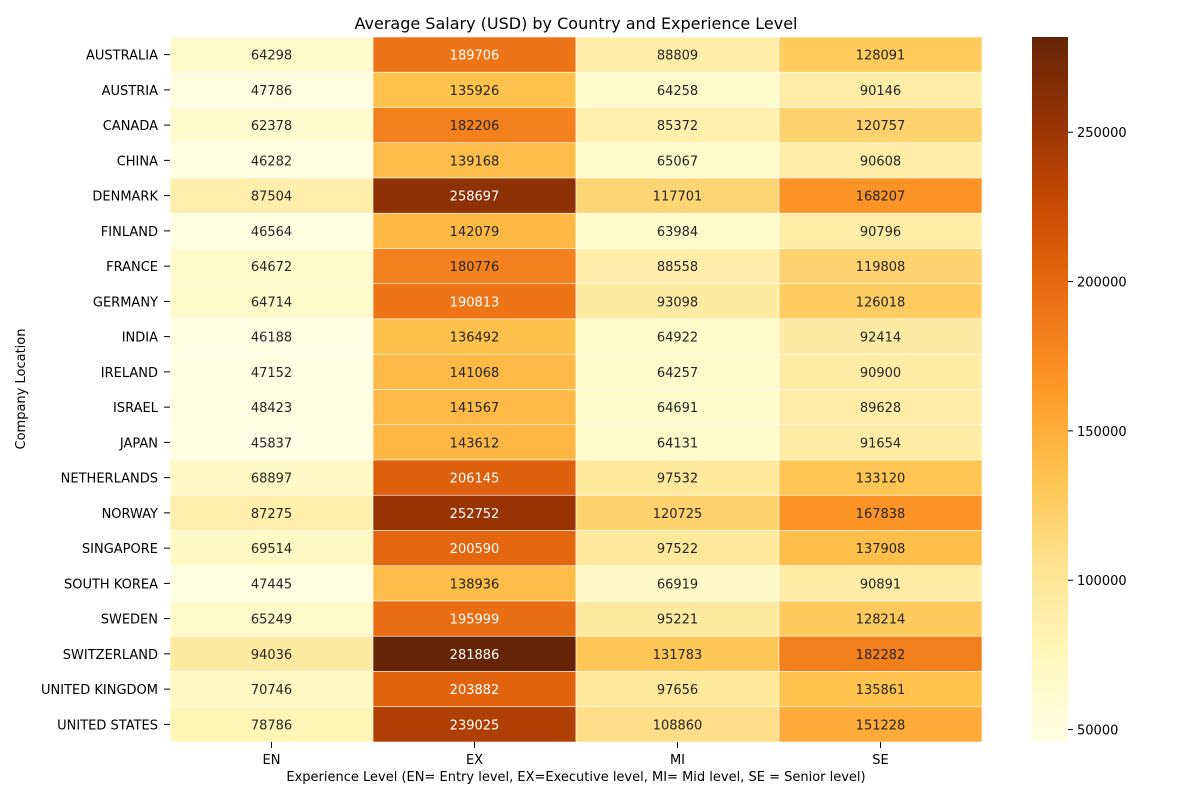 This screenshot has height=800, width=1200. I want to click on cell-value-label: 90900, so click(880, 373).